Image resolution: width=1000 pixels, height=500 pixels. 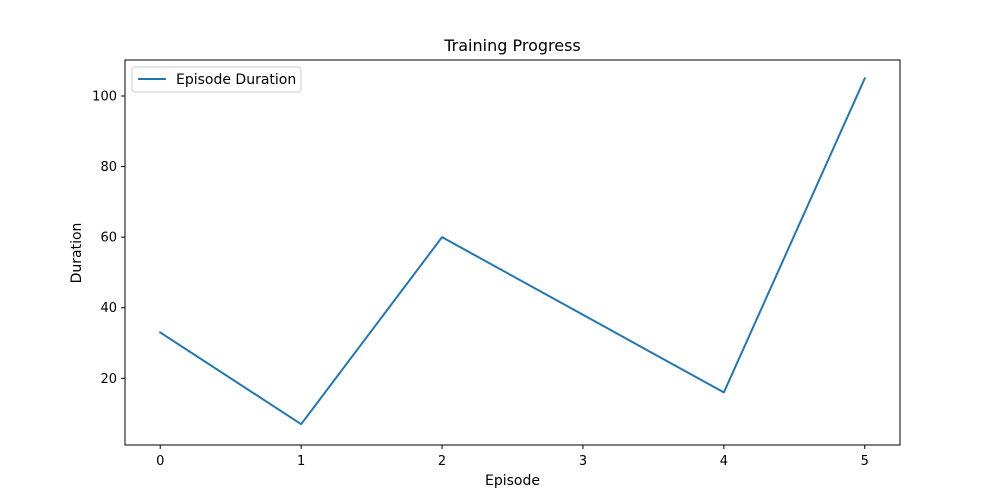 I want to click on y-tick-label: 20, so click(x=108, y=379).